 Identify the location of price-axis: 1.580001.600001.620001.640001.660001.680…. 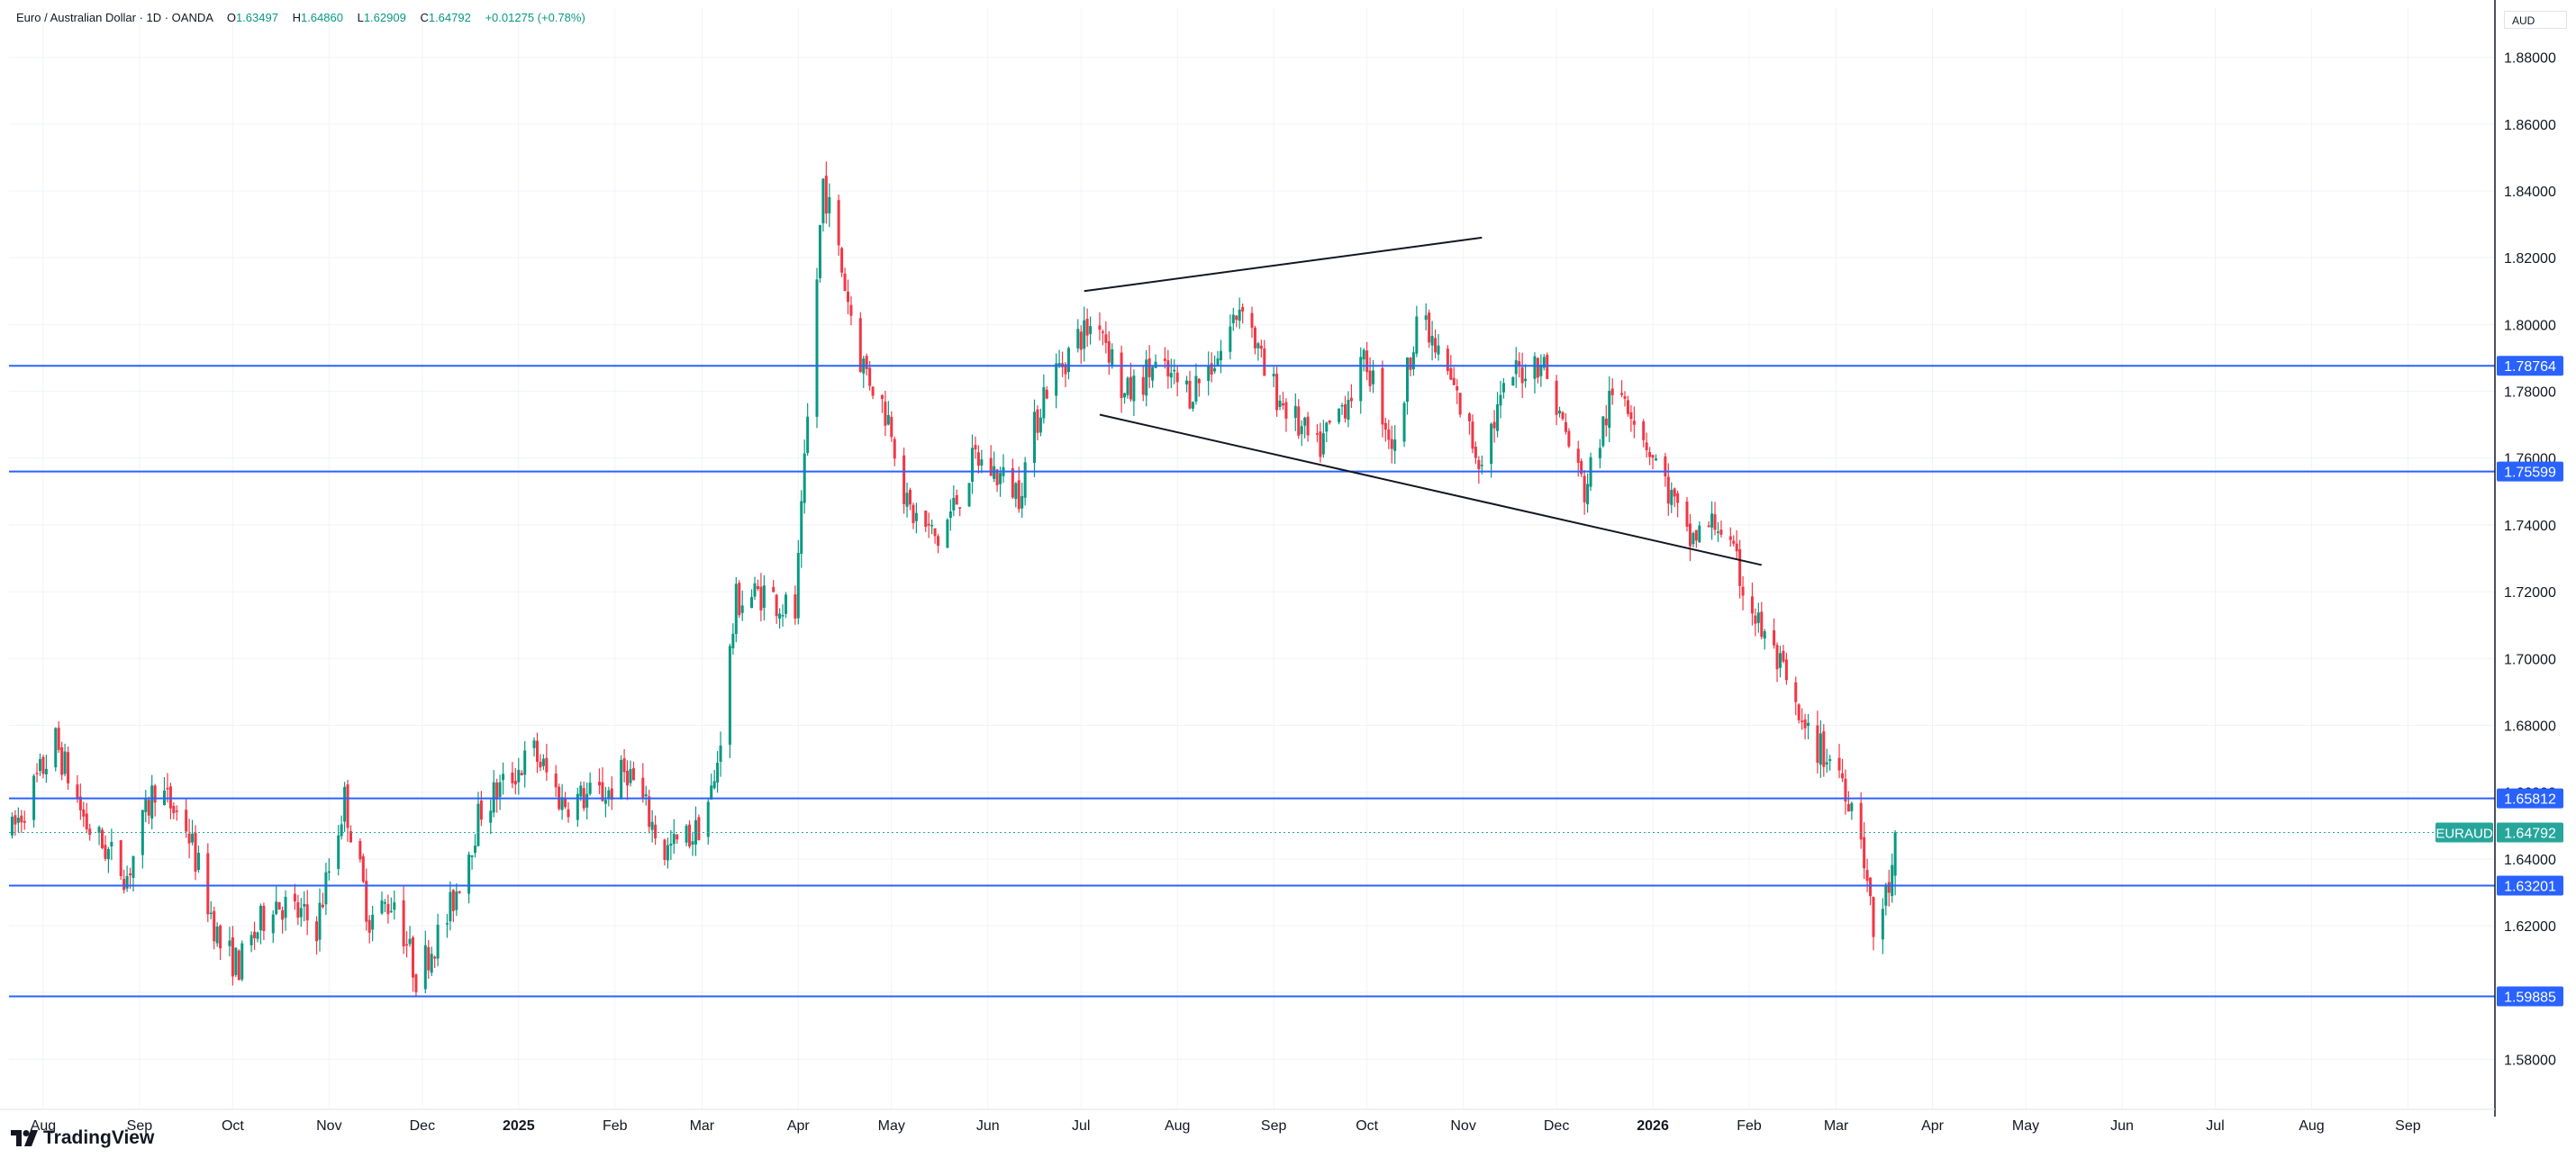
(2525, 558).